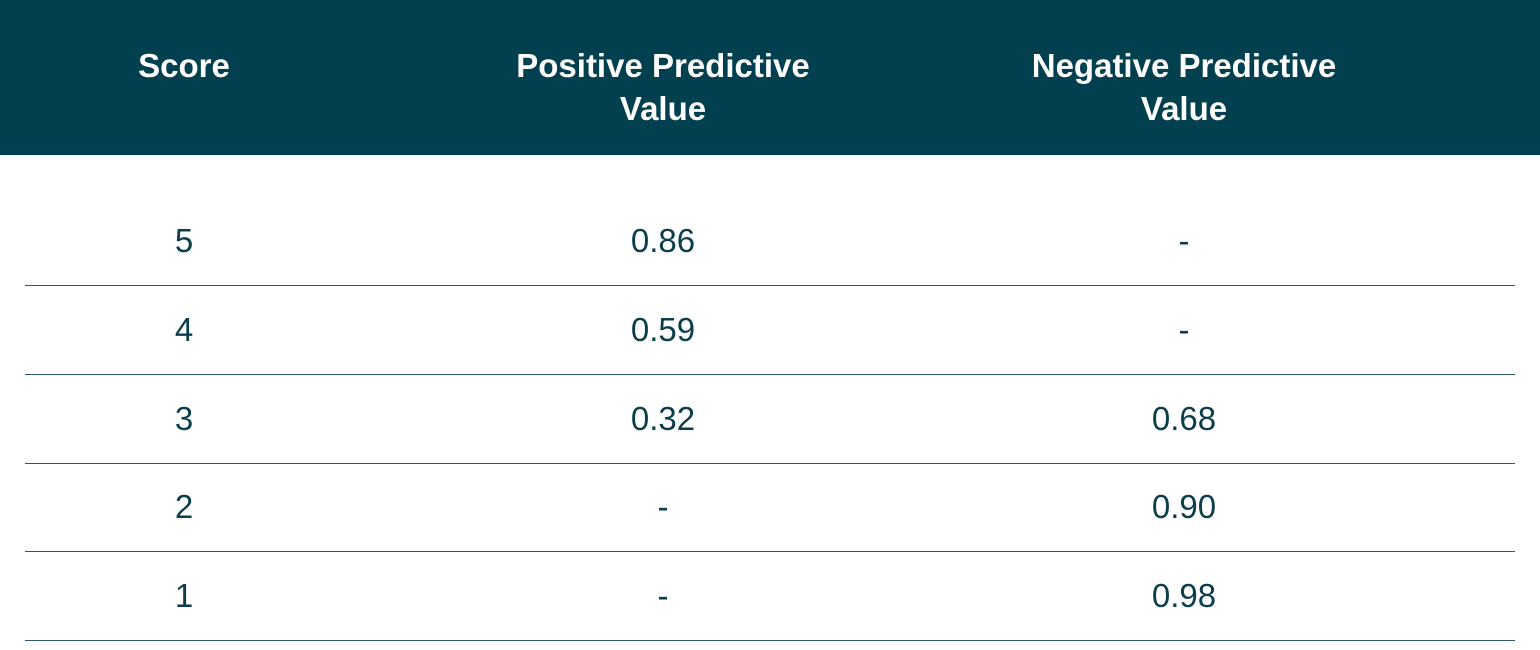 The image size is (1540, 650). What do you see at coordinates (184, 65) in the screenshot?
I see `header-text: Score` at bounding box center [184, 65].